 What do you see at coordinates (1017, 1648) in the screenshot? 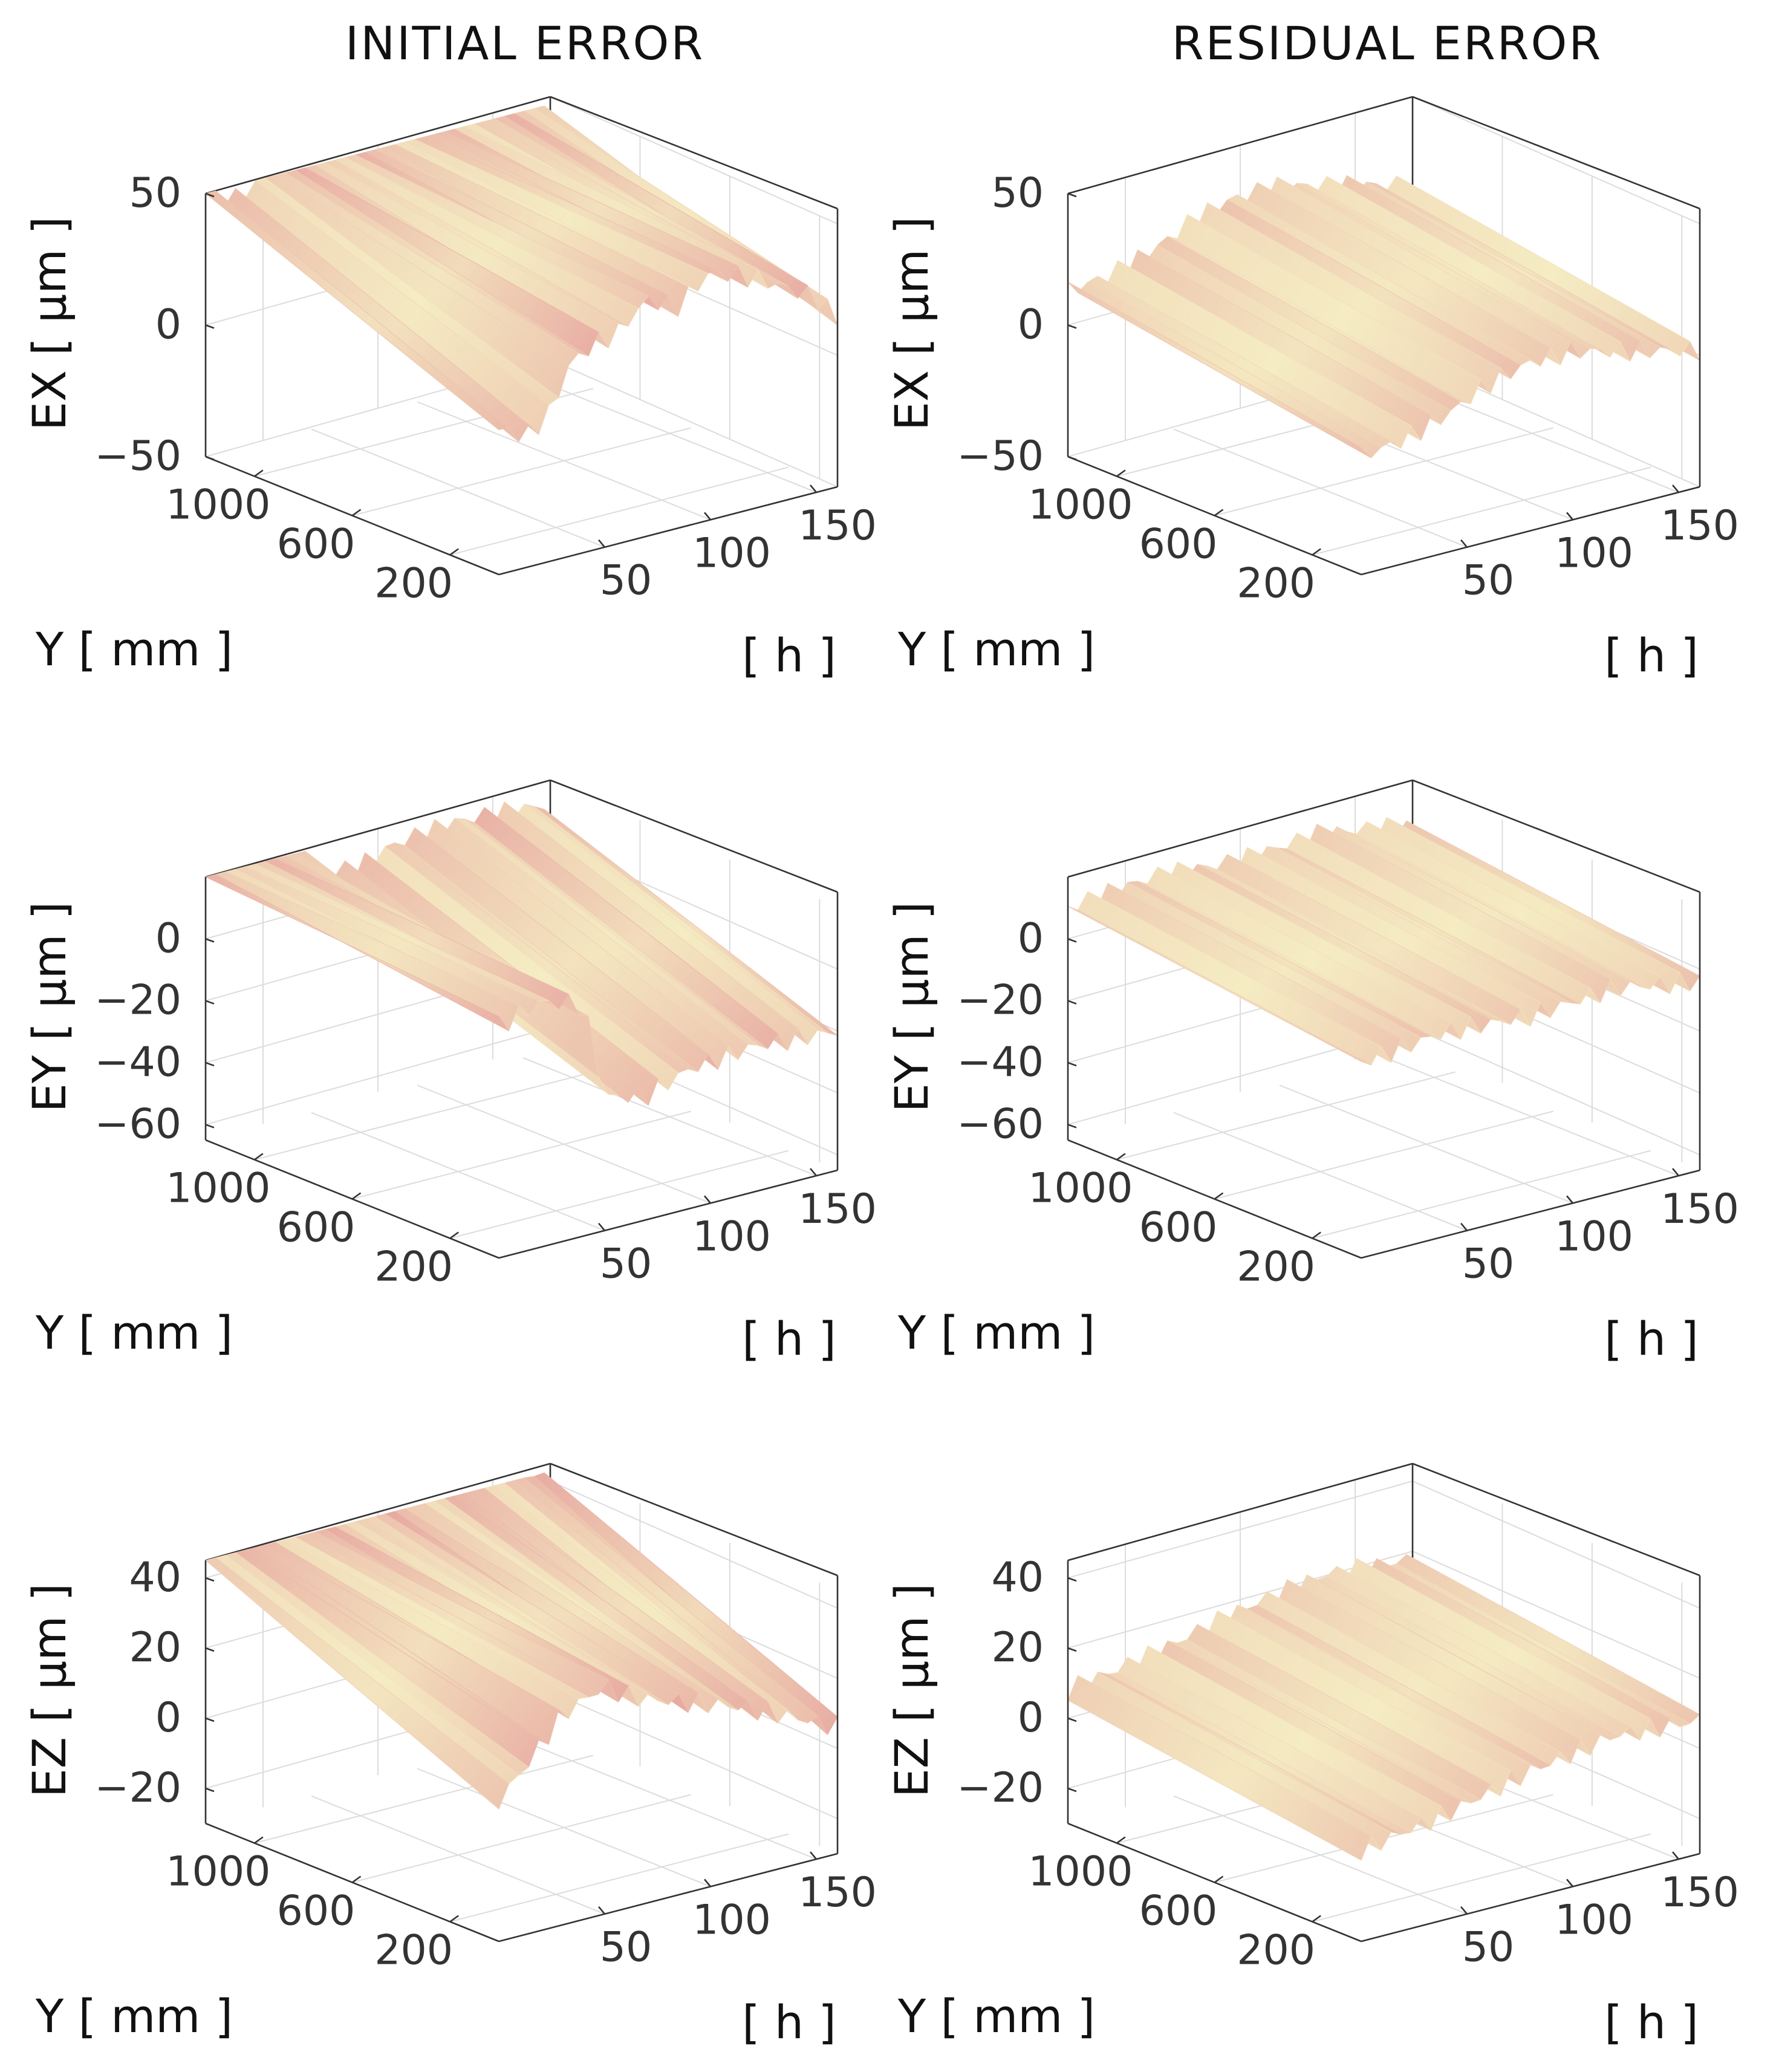
I see `z-tick-label: 20` at bounding box center [1017, 1648].